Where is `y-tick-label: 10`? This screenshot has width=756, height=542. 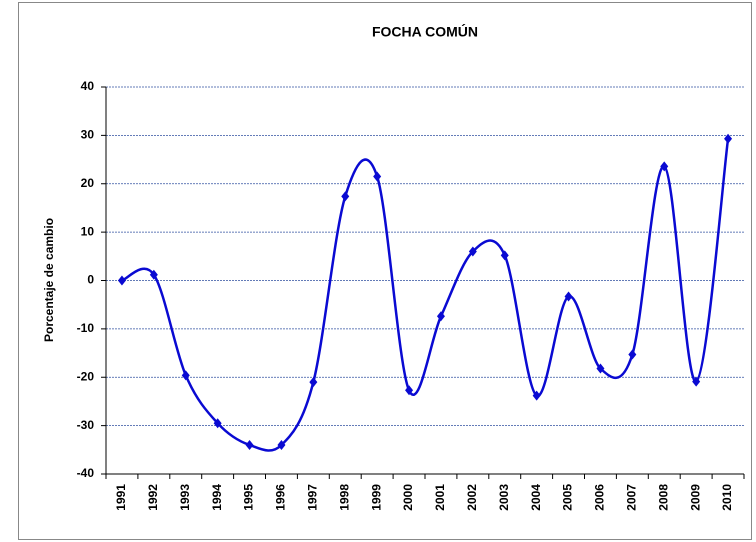
y-tick-label: 10 is located at coordinates (88, 231).